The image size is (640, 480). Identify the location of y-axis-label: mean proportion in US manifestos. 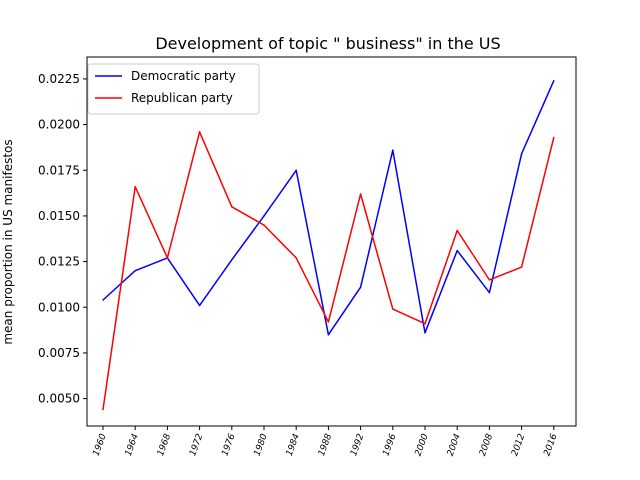
(8, 241).